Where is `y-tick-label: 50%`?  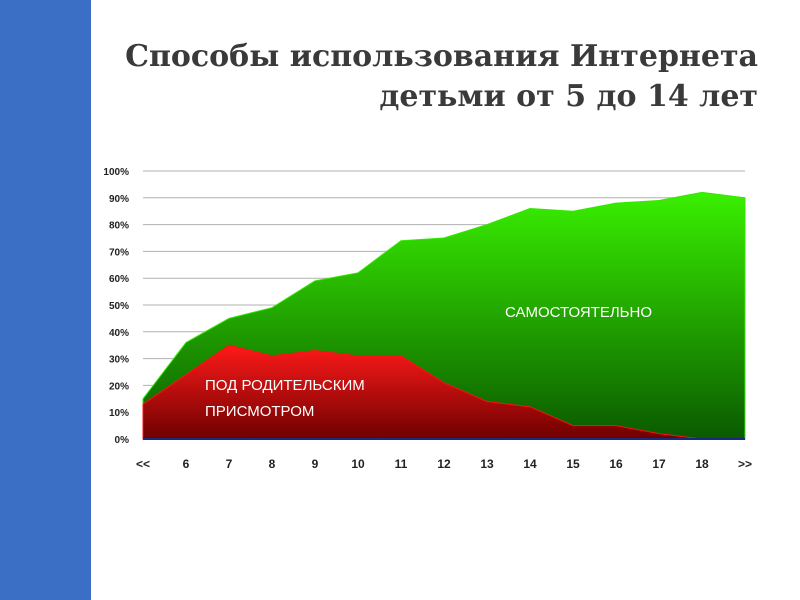
y-tick-label: 50% is located at coordinates (119, 306).